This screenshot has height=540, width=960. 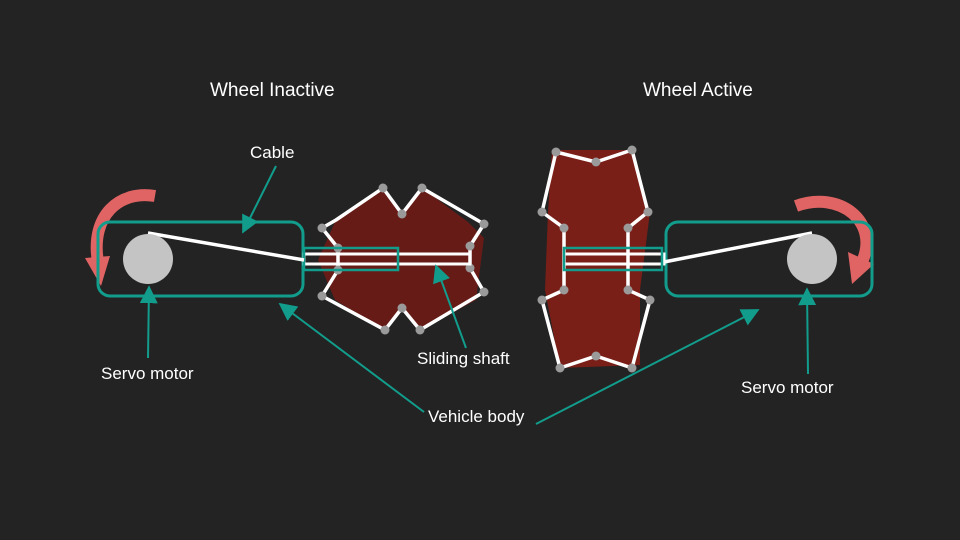 What do you see at coordinates (614, 259) in the screenshot?
I see `sliding-shaft-right` at bounding box center [614, 259].